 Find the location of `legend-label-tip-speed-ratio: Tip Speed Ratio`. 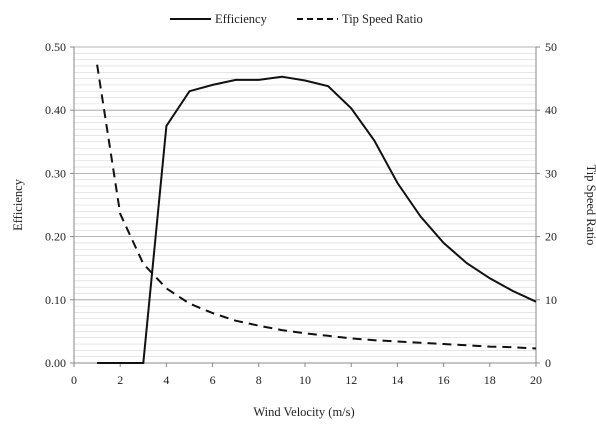

legend-label-tip-speed-ratio: Tip Speed Ratio is located at coordinates (382, 19).